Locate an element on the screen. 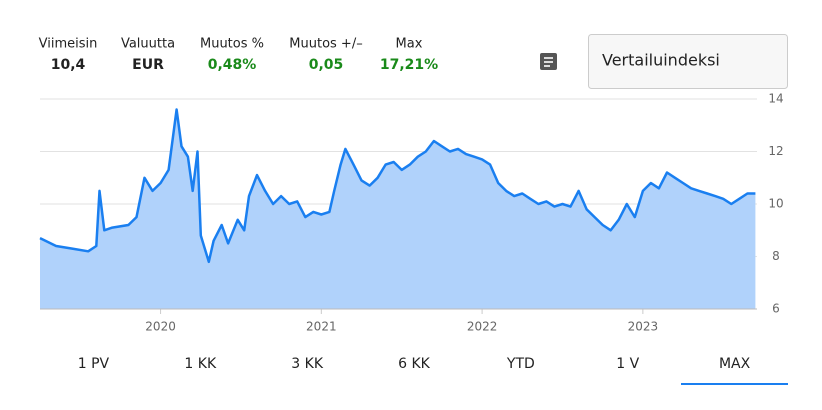 Image resolution: width=822 pixels, height=410 pixels. x-tick-label: 2023 is located at coordinates (643, 327).